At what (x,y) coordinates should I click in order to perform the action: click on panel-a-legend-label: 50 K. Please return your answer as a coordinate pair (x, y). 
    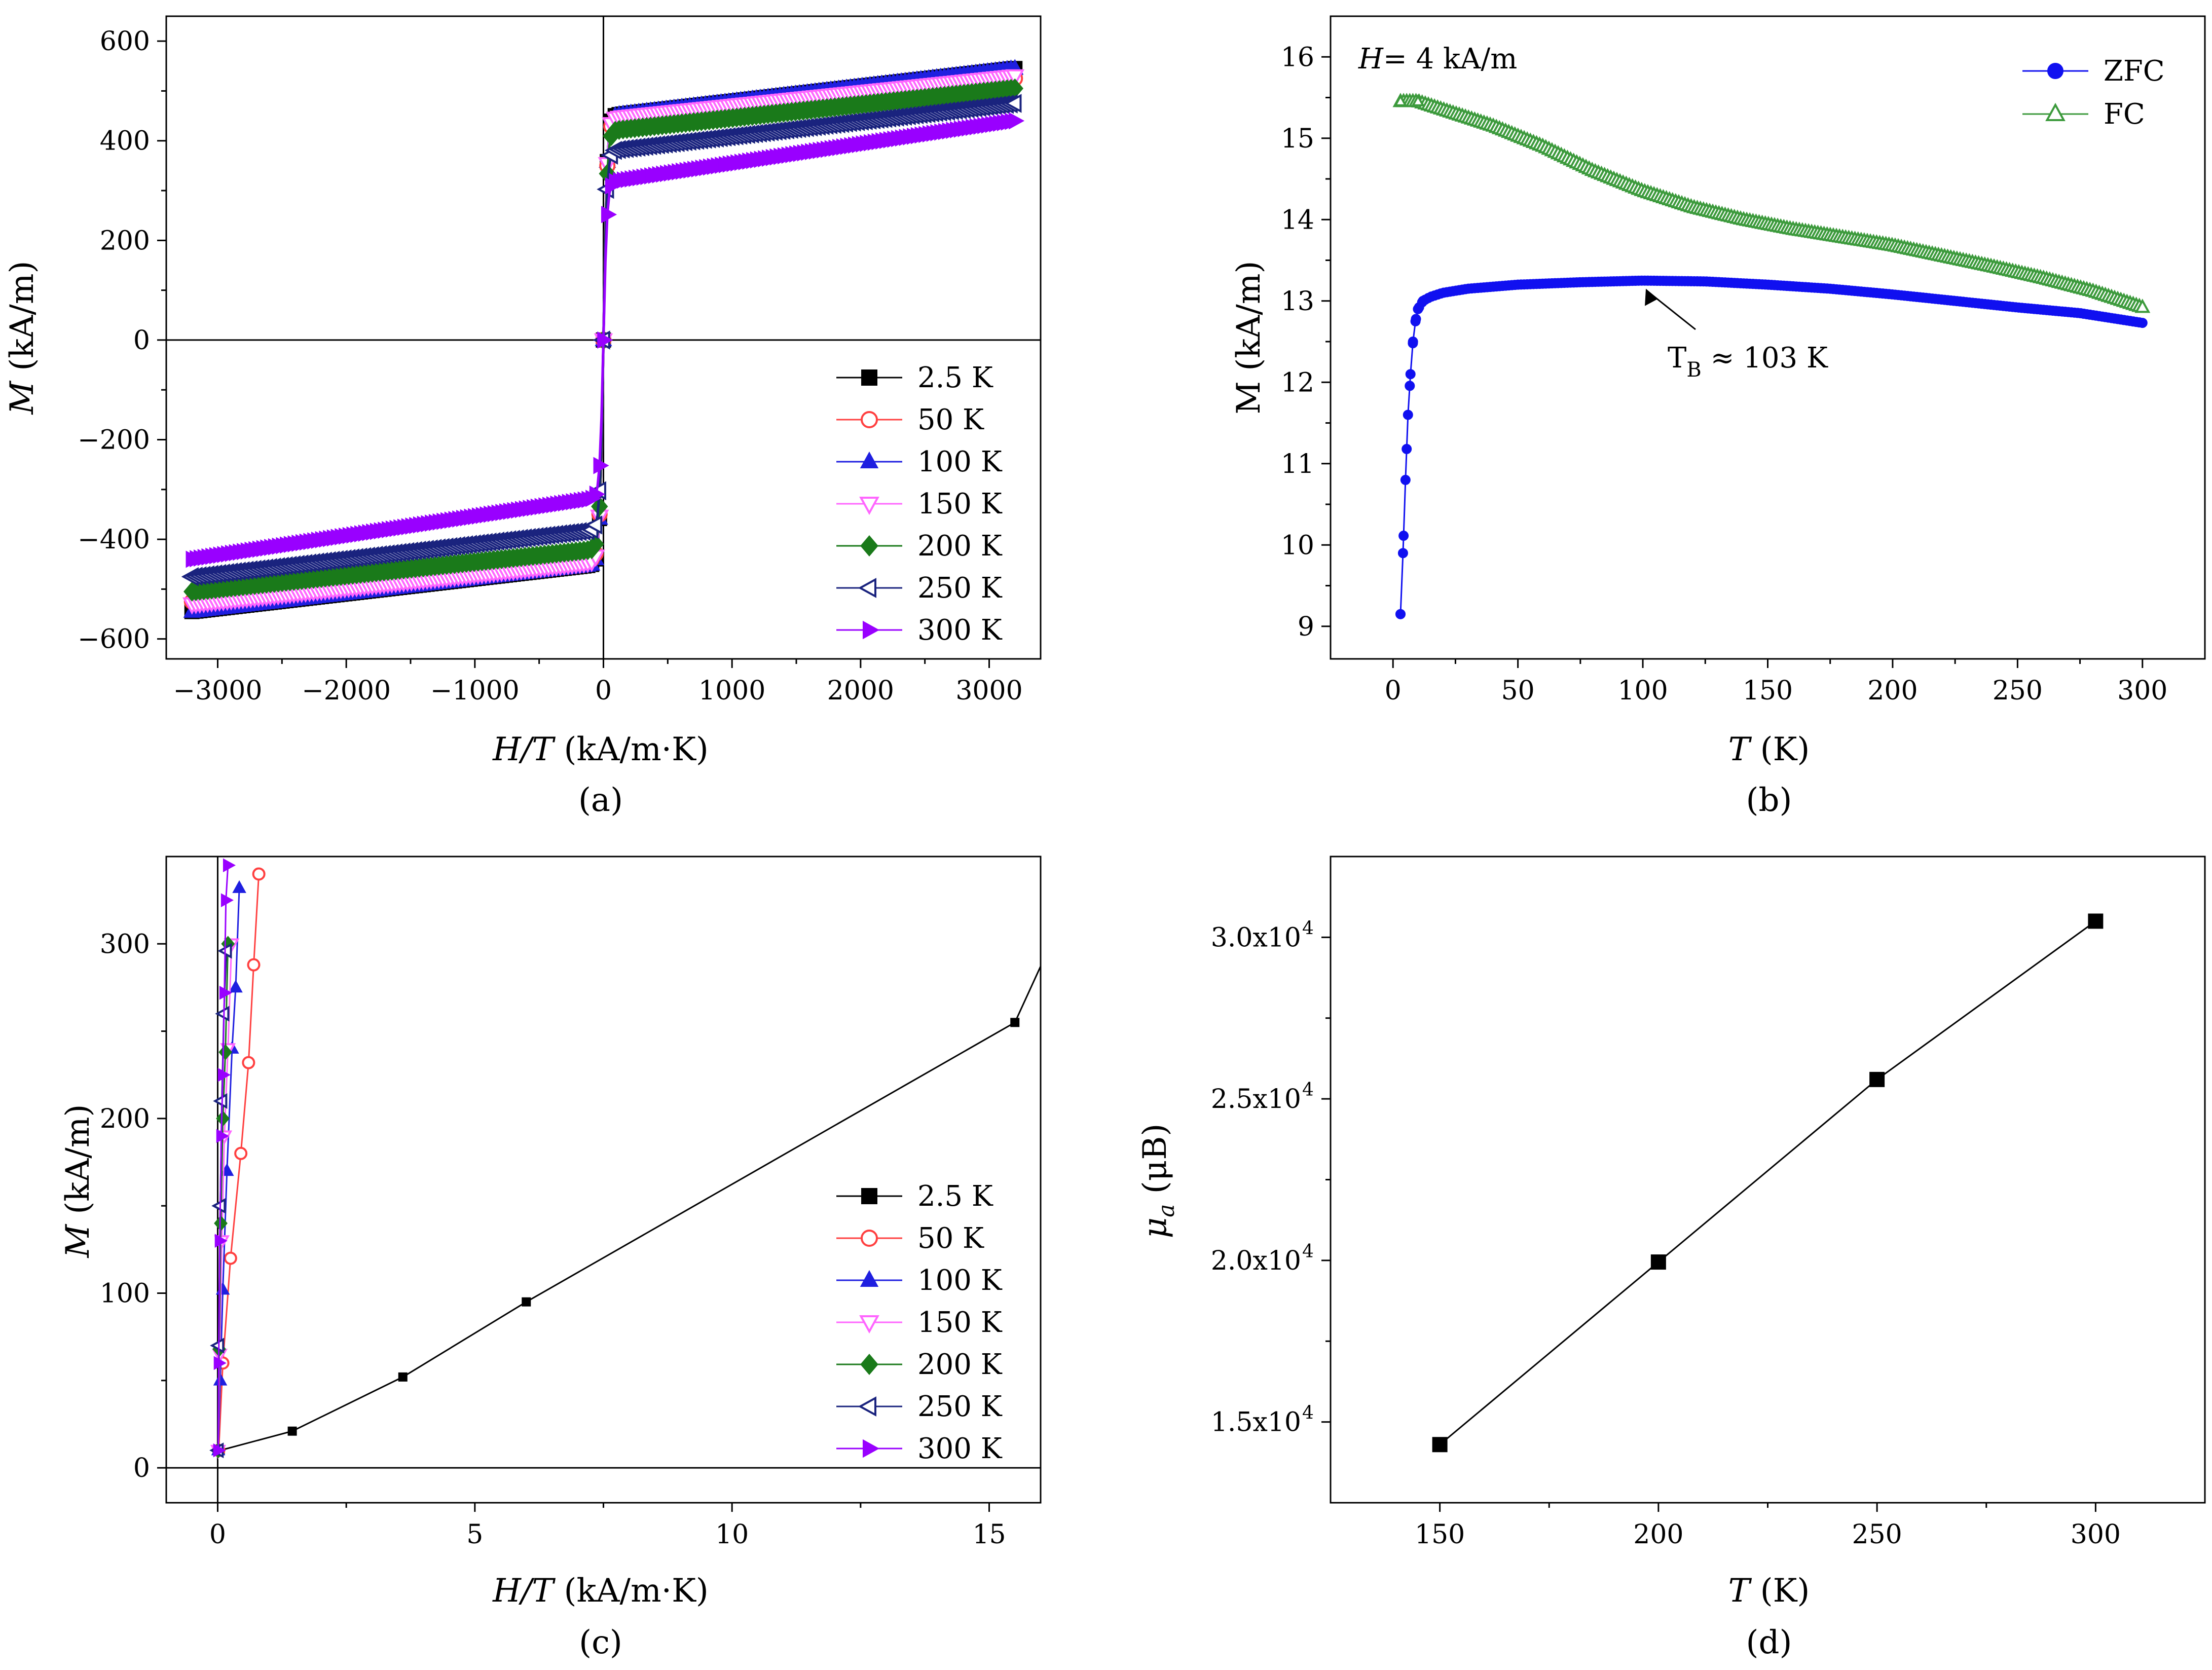
    Looking at the image, I should click on (951, 419).